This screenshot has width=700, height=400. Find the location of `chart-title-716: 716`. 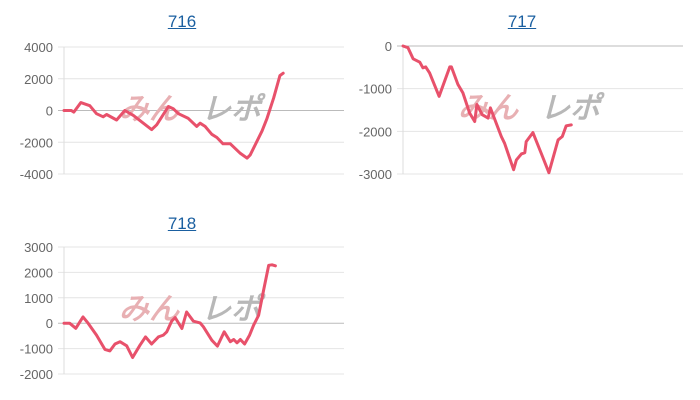

chart-title-716: 716 is located at coordinates (182, 21).